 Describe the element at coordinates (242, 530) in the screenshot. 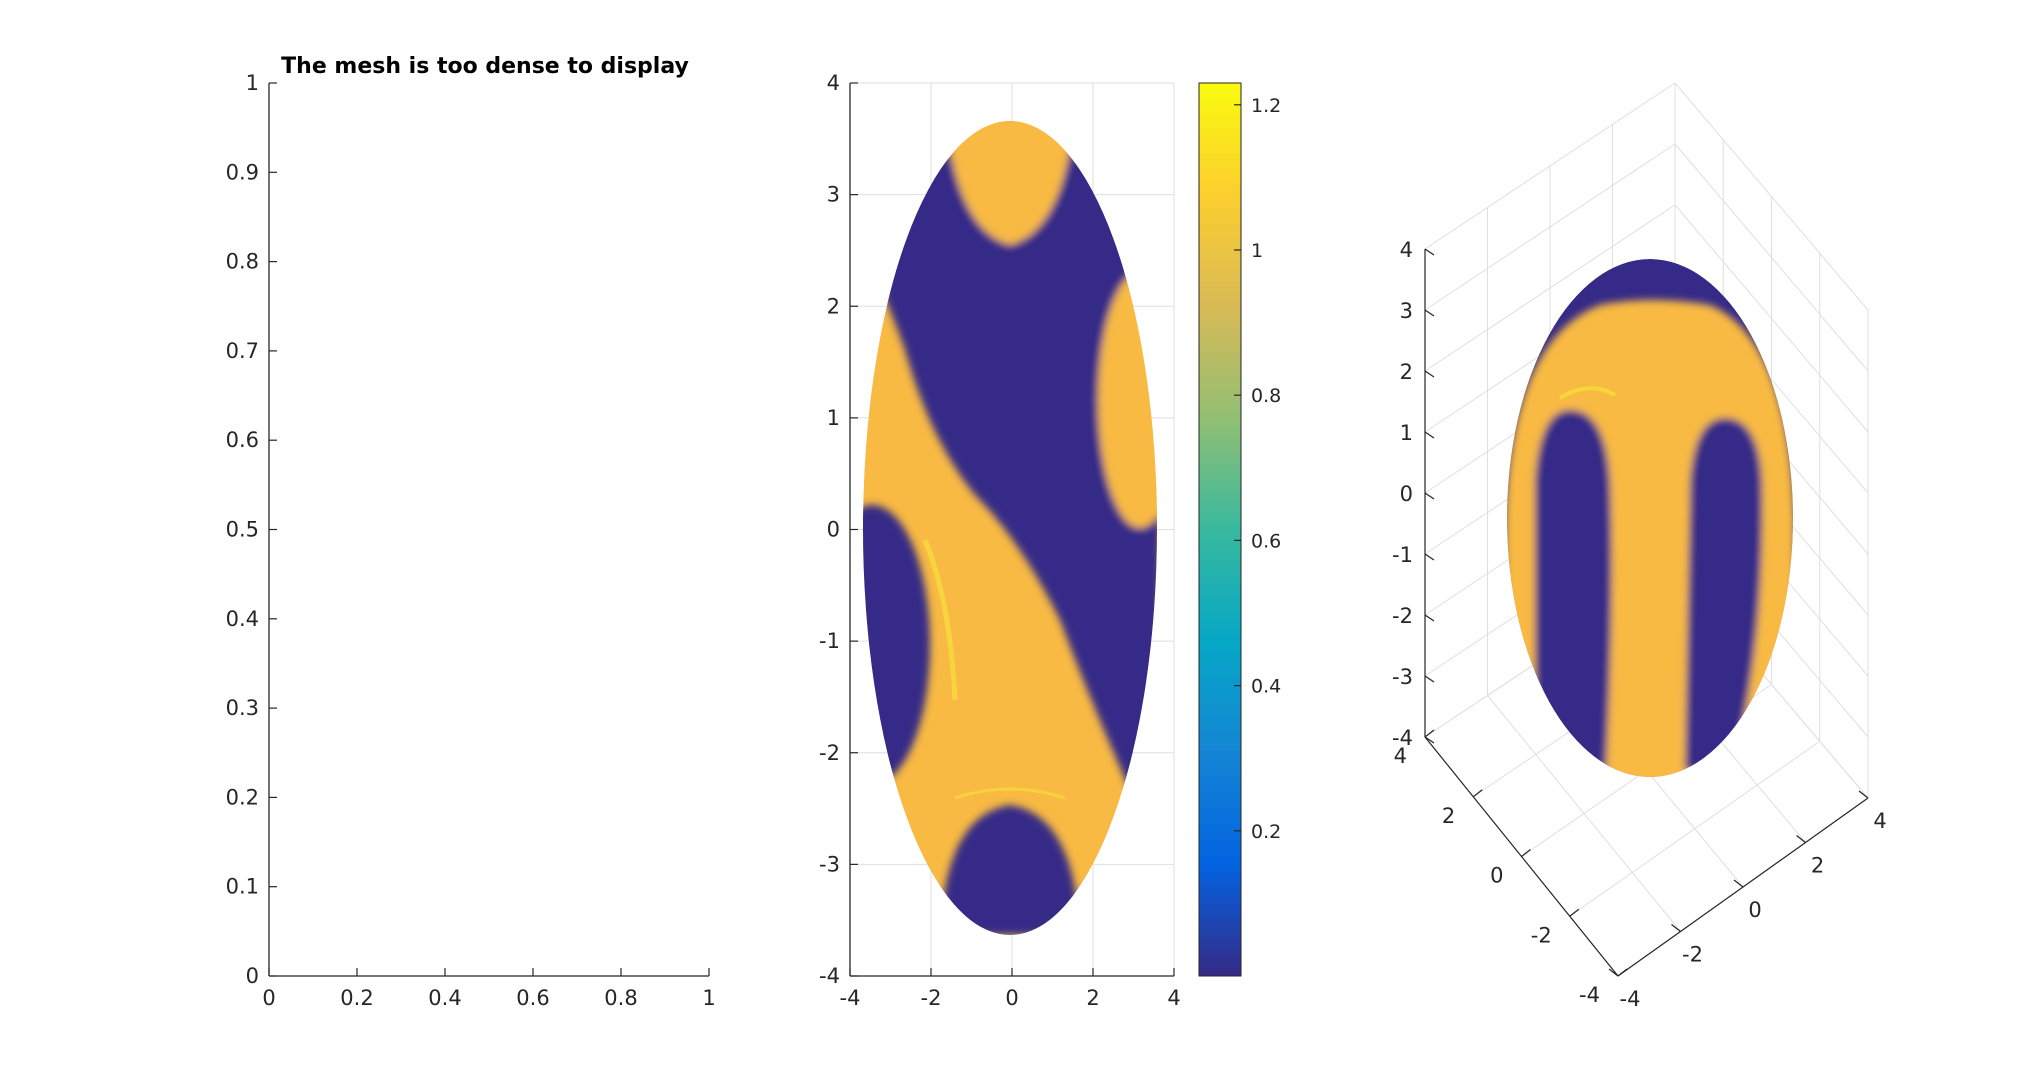

I see `left-y-tick-label: 0.5` at that location.